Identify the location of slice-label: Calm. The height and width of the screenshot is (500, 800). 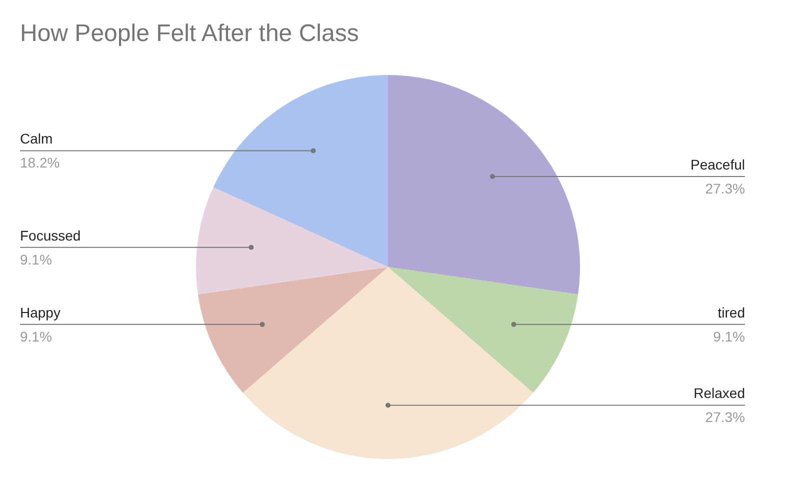
(36, 138).